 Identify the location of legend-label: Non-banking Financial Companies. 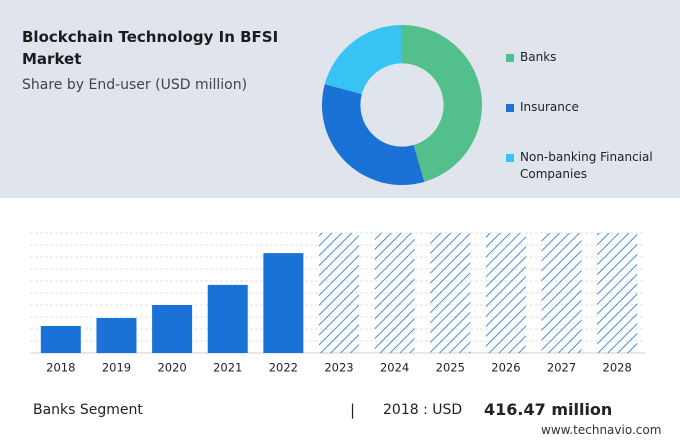
(586, 165).